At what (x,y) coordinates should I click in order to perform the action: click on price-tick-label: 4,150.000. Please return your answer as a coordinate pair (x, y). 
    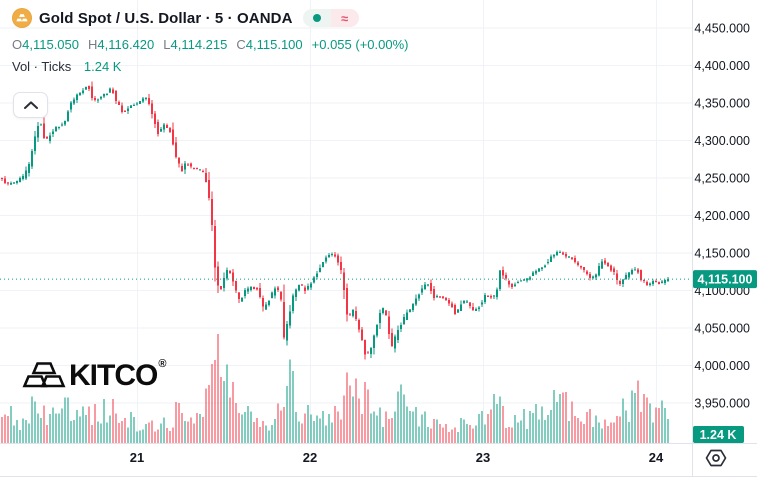
    Looking at the image, I should click on (722, 254).